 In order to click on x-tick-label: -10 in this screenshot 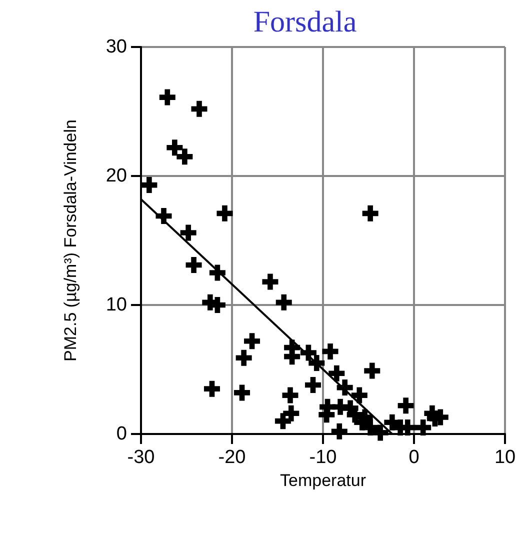, I will do `click(323, 457)`.